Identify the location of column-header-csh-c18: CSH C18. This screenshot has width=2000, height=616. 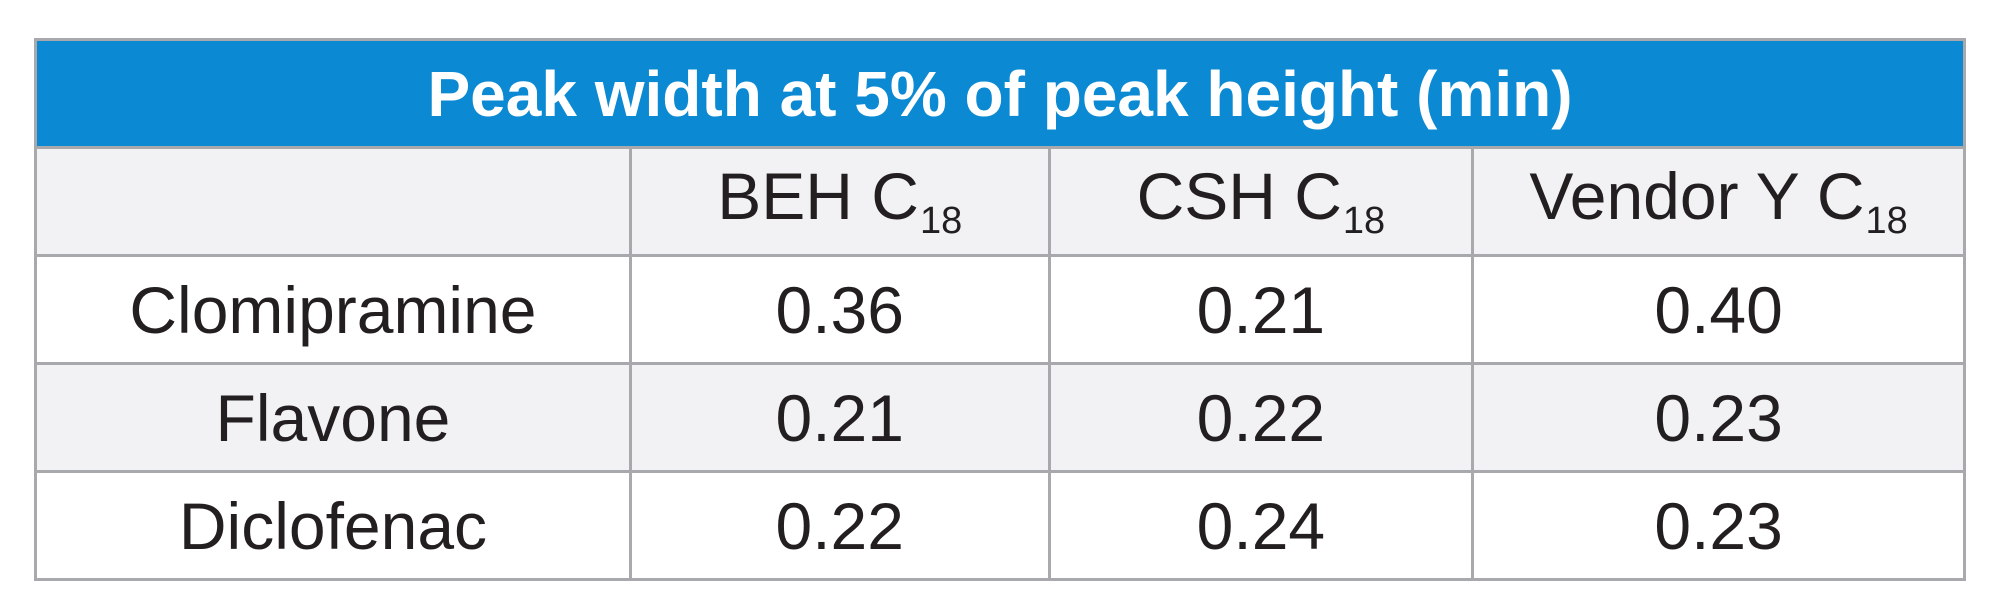
(1261, 201).